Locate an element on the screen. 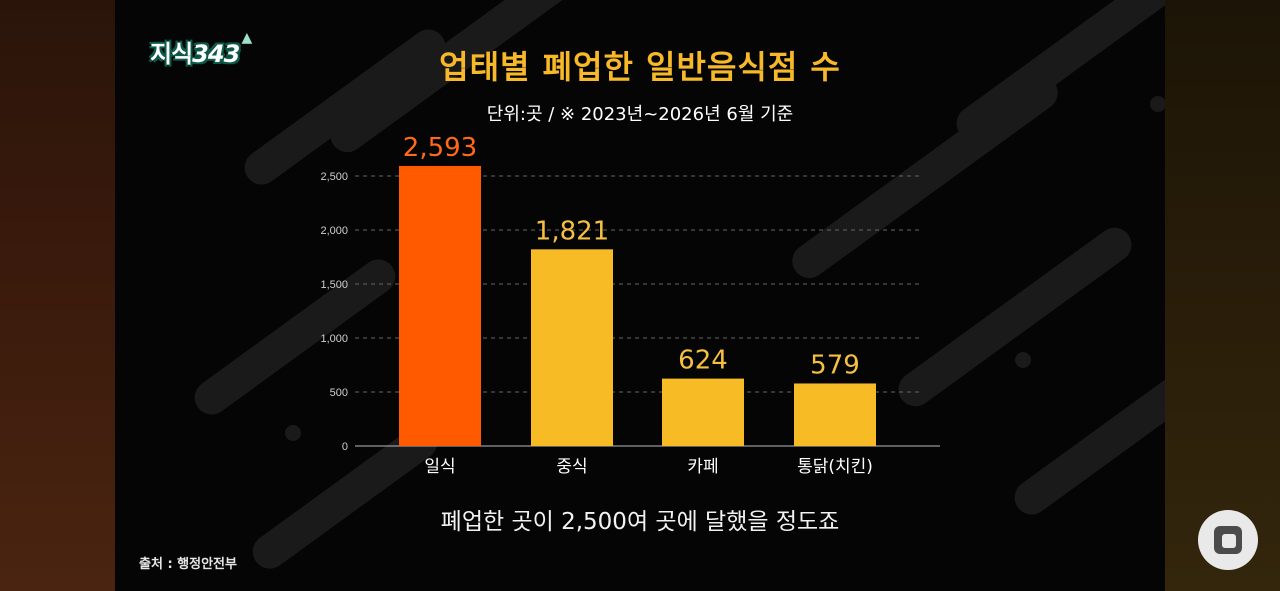  floating-action-button is located at coordinates (1228, 540).